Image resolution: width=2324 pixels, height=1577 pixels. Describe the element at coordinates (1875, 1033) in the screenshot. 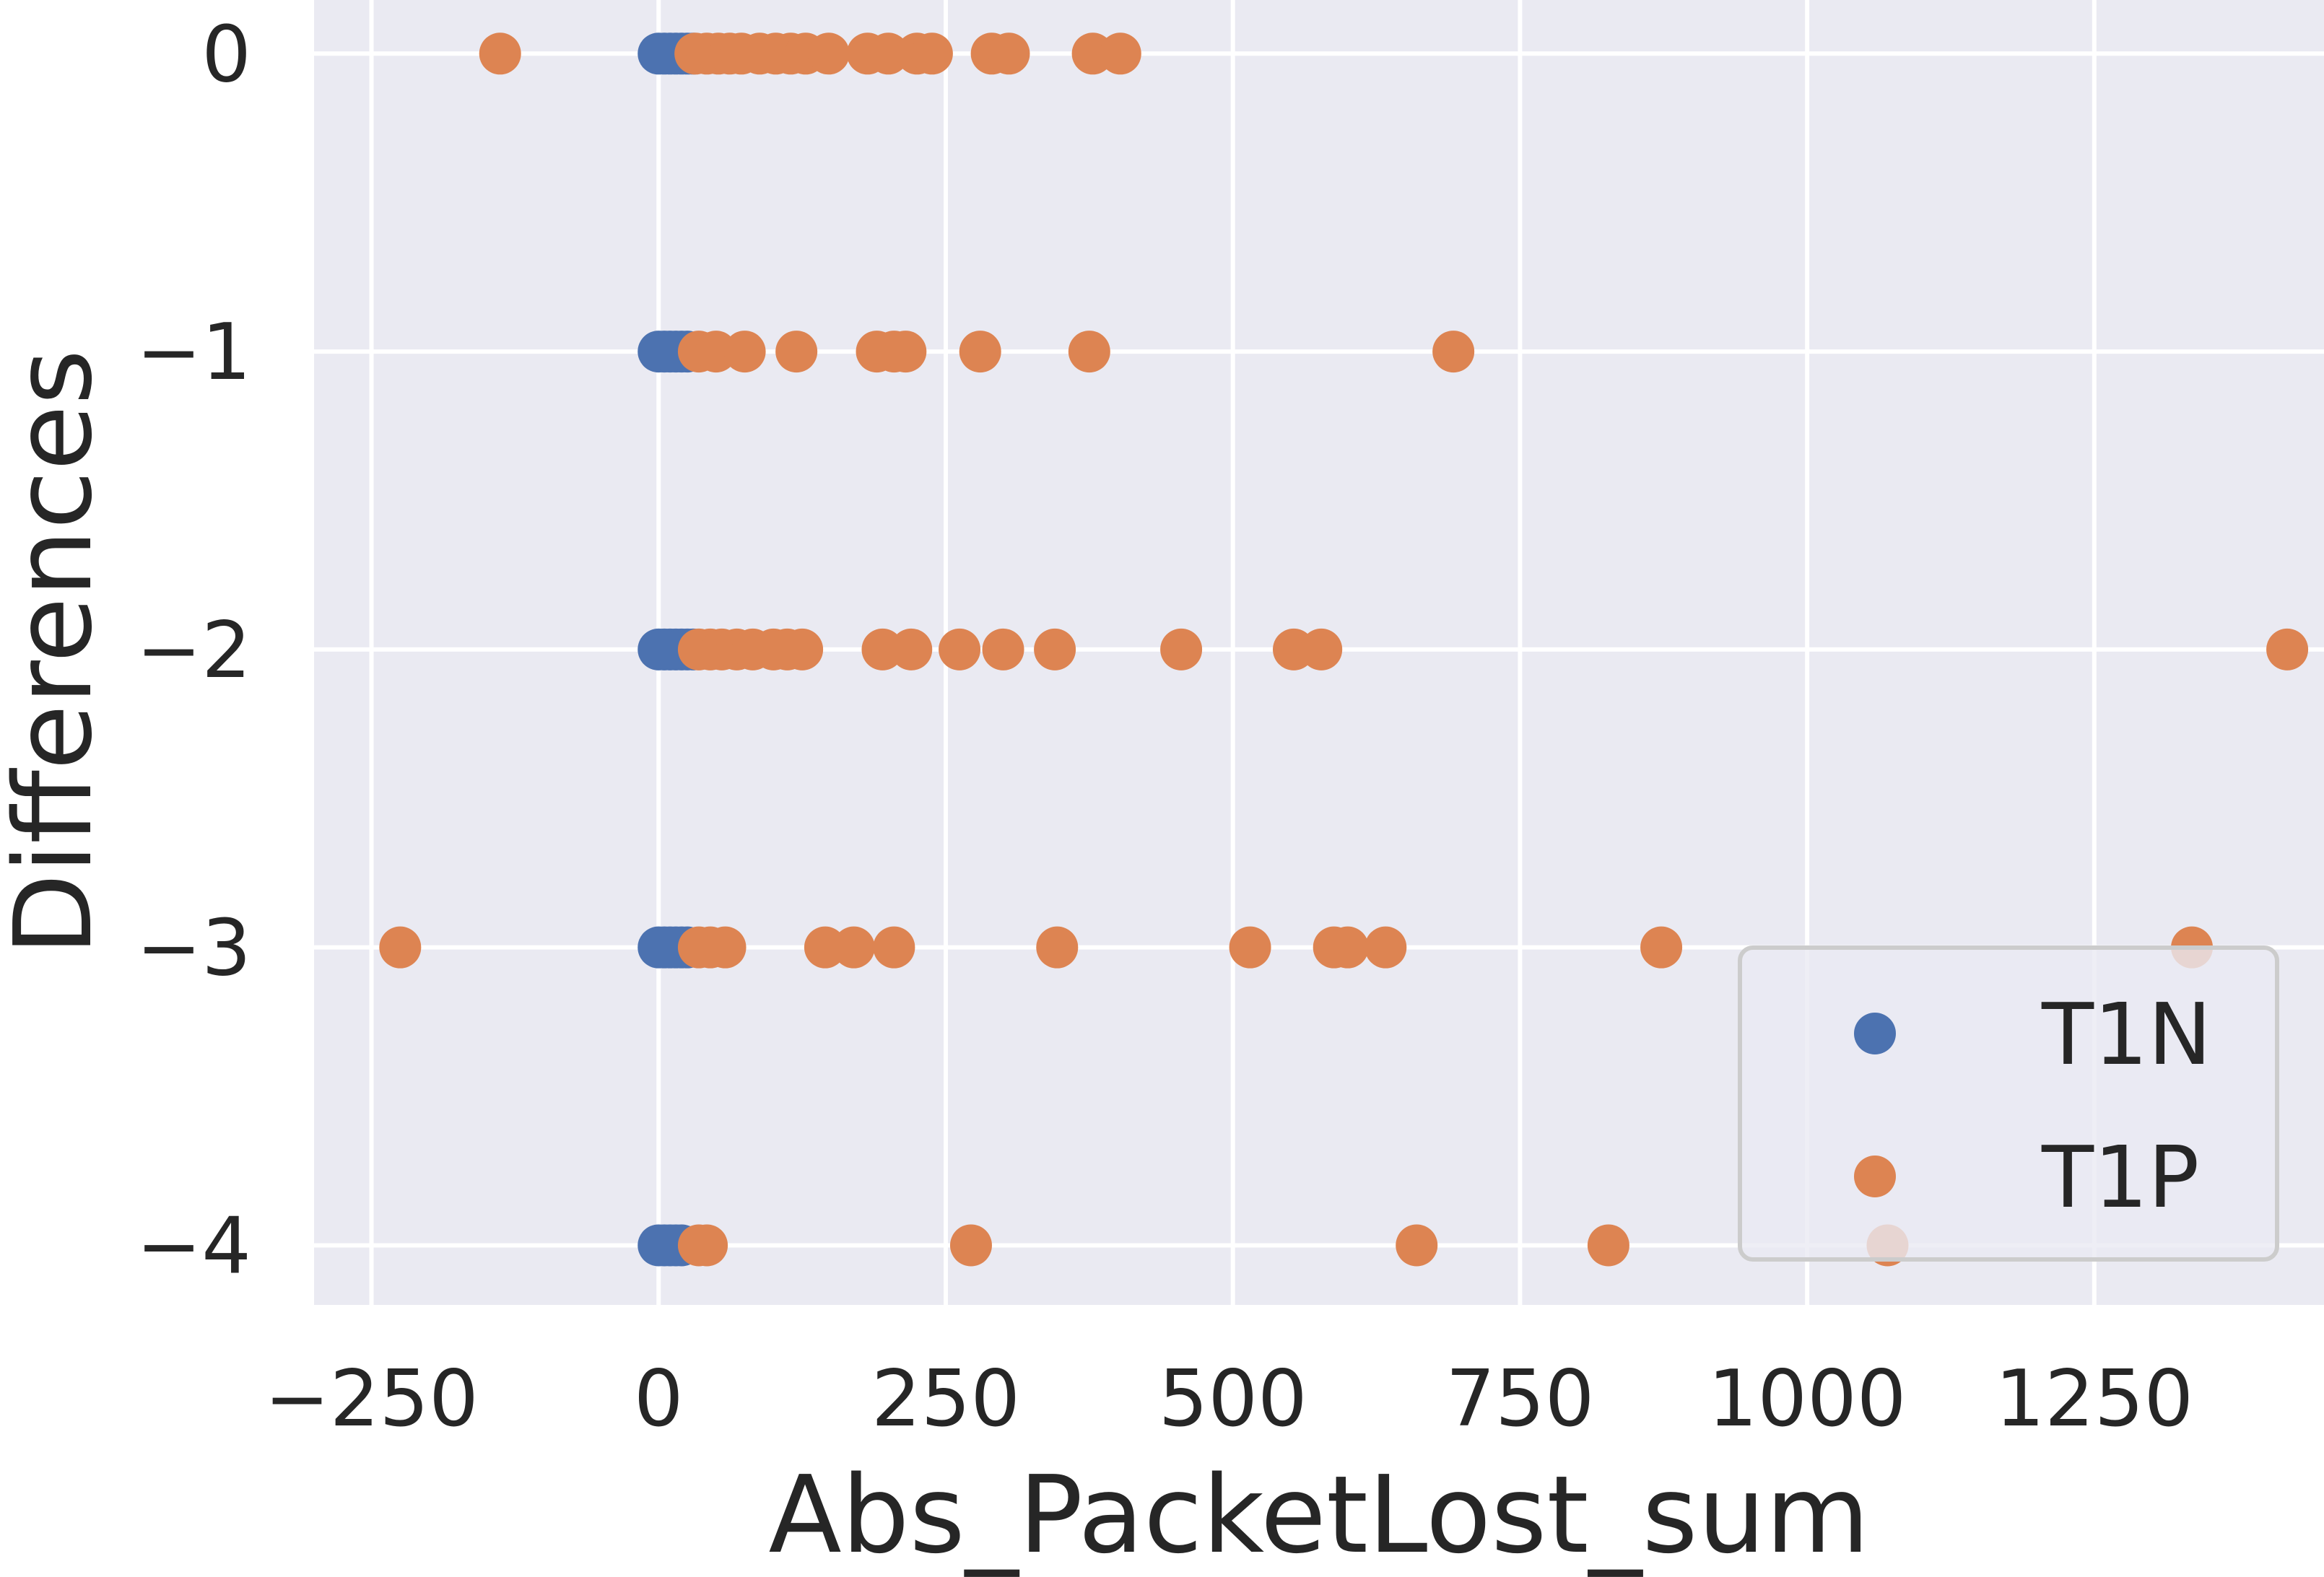

I see `legend-marker-t1n` at that location.